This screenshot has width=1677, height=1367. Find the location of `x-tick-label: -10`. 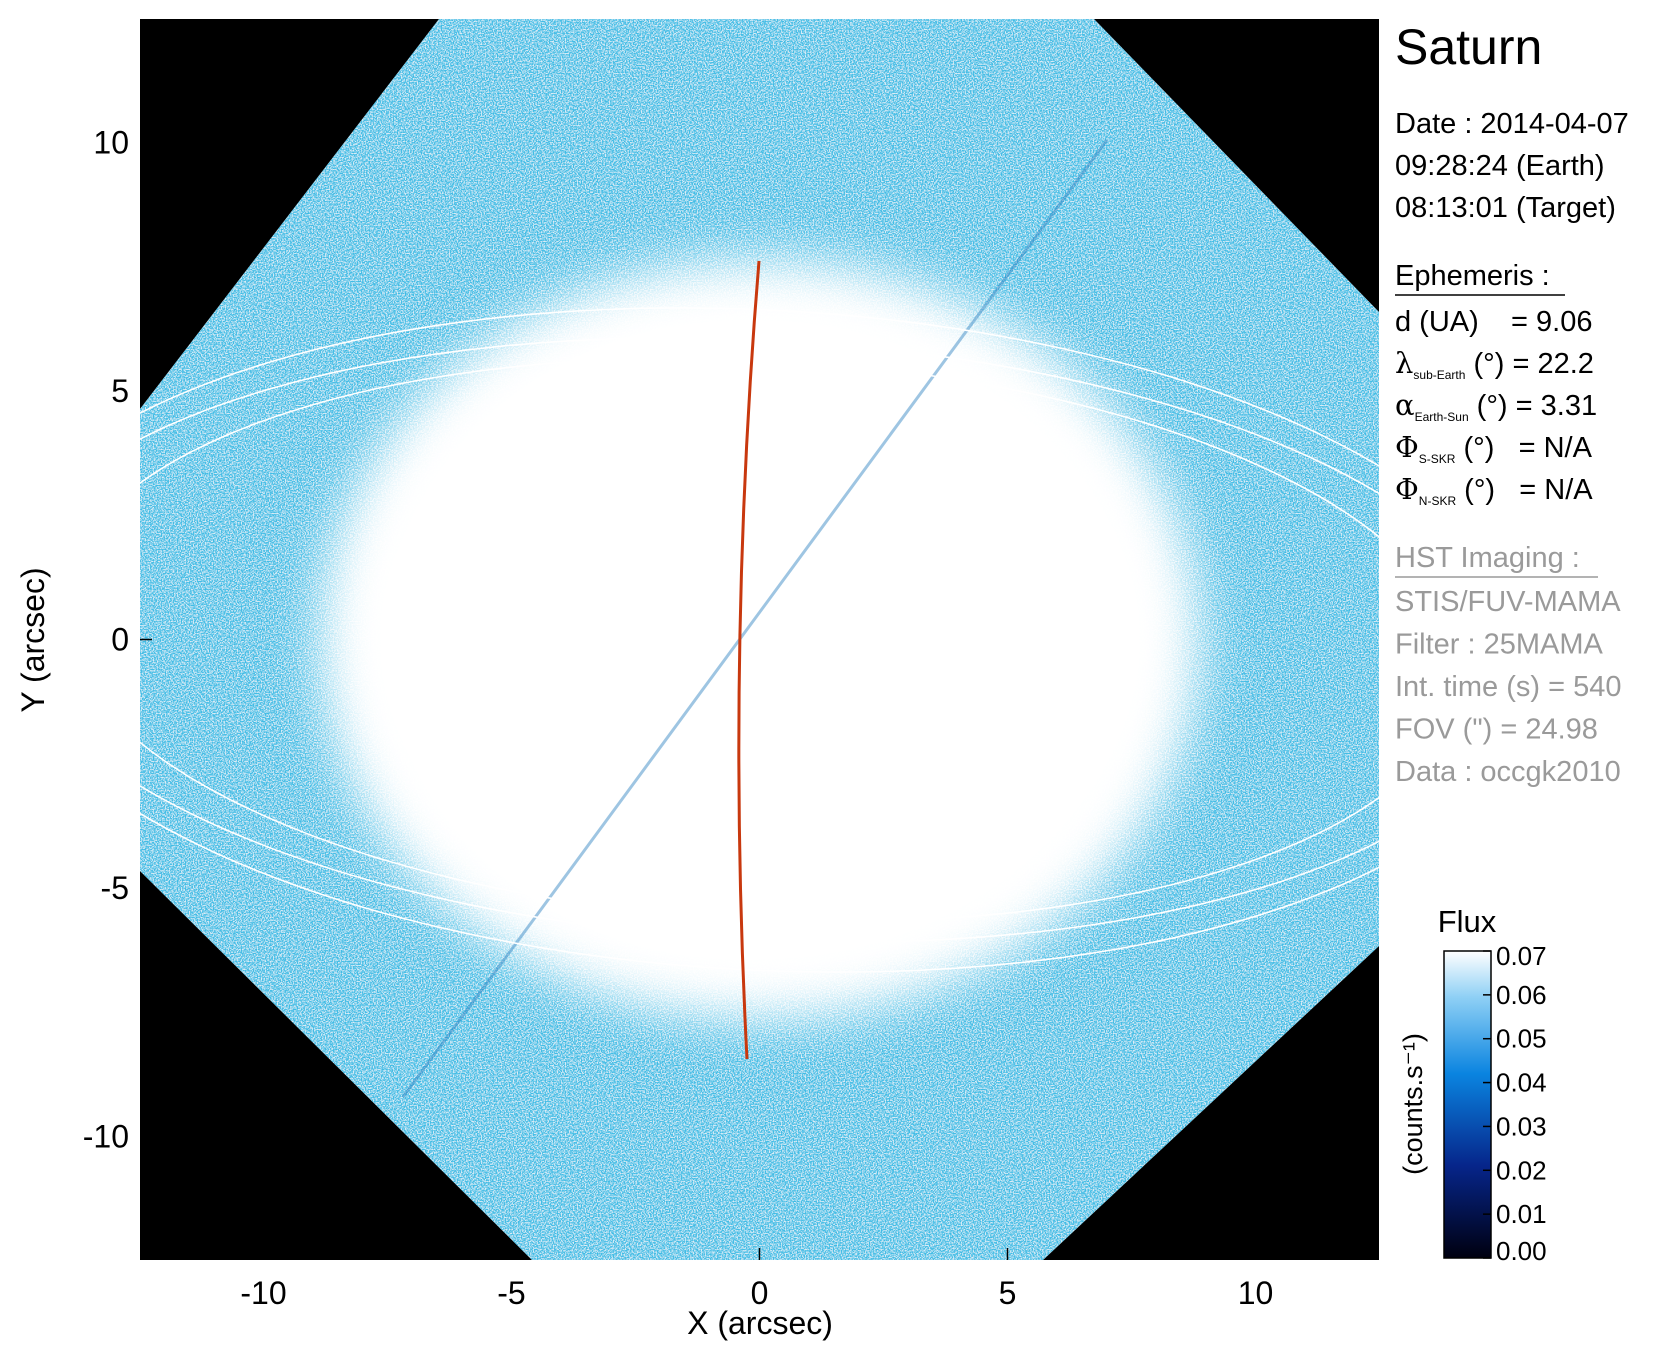

x-tick-label: -10 is located at coordinates (263, 1293).